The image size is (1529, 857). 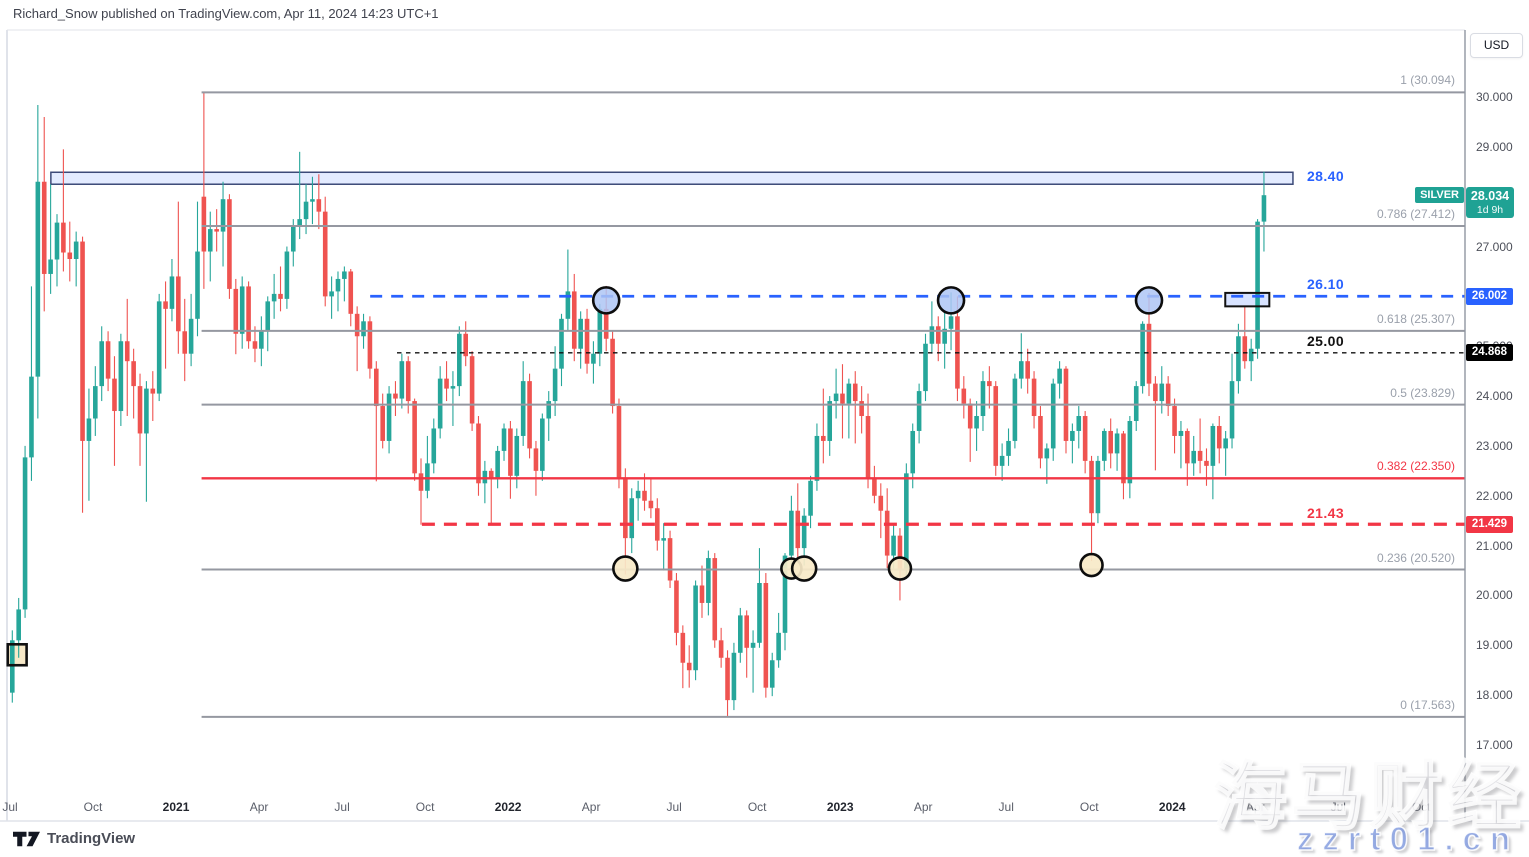 What do you see at coordinates (1494, 146) in the screenshot?
I see `price-tick-label: 29.000` at bounding box center [1494, 146].